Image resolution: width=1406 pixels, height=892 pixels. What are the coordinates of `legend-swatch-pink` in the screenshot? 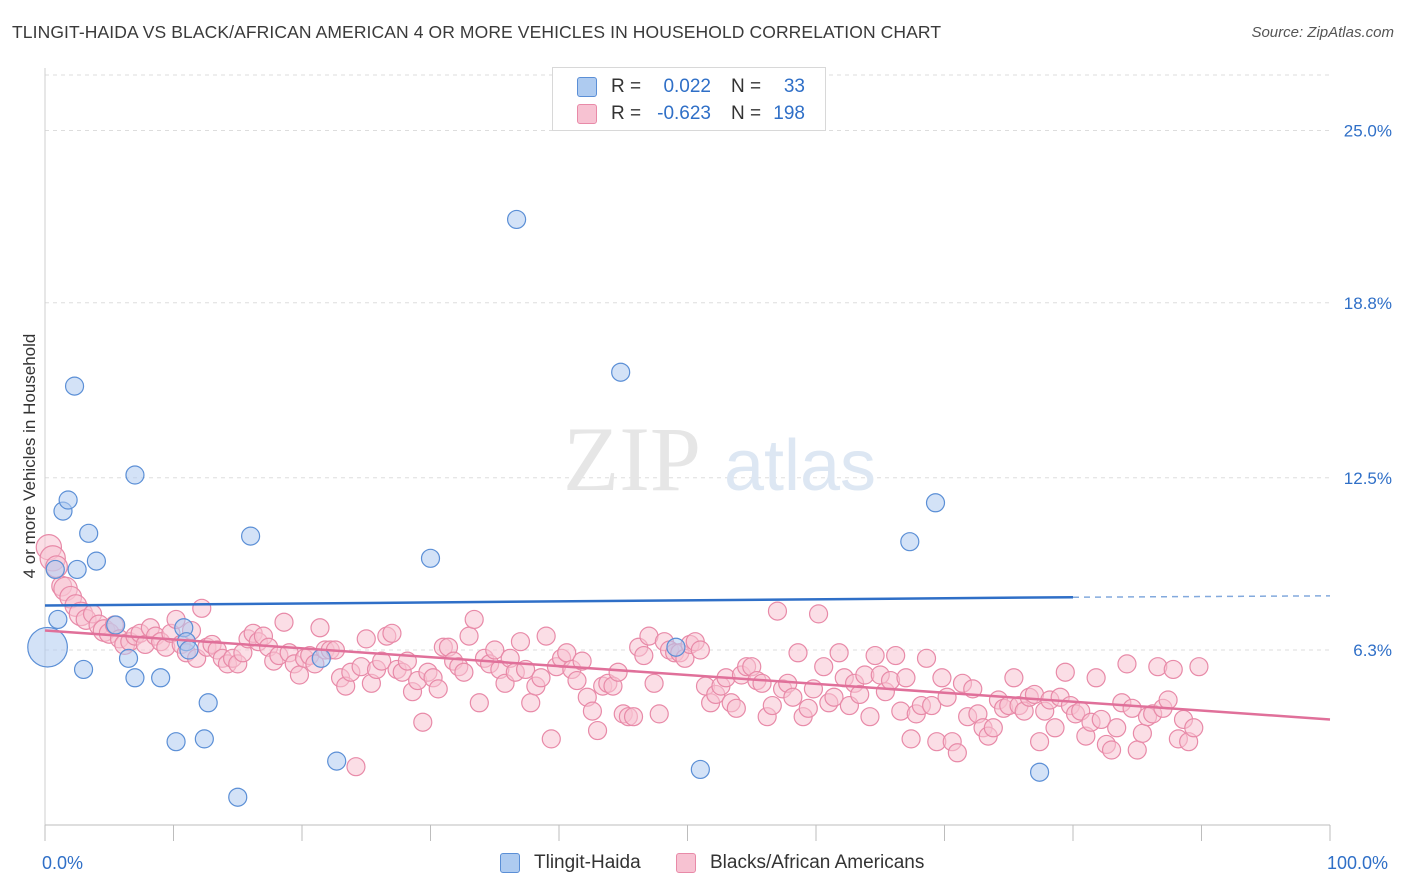 It's located at (587, 114).